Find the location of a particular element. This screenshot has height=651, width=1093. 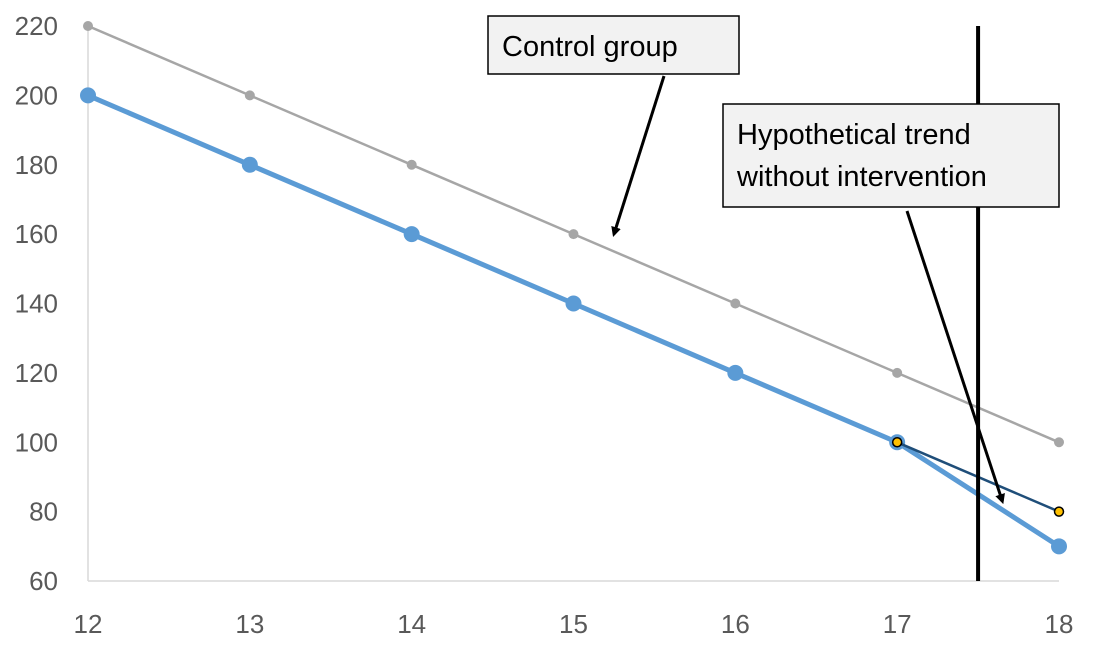

y-tick-label: 200 is located at coordinates (36, 95).